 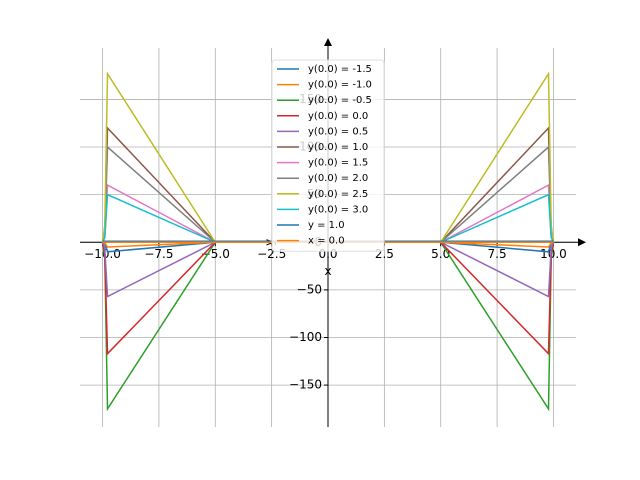 What do you see at coordinates (338, 194) in the screenshot?
I see `legend-label: y(0.0) = 2.5` at bounding box center [338, 194].